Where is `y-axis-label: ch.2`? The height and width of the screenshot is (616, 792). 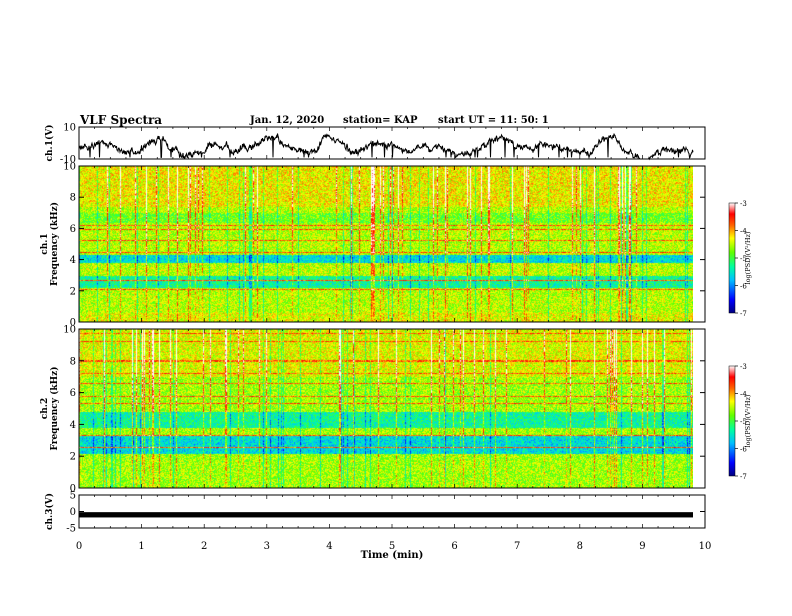 y-axis-label: ch.2 is located at coordinates (45, 408).